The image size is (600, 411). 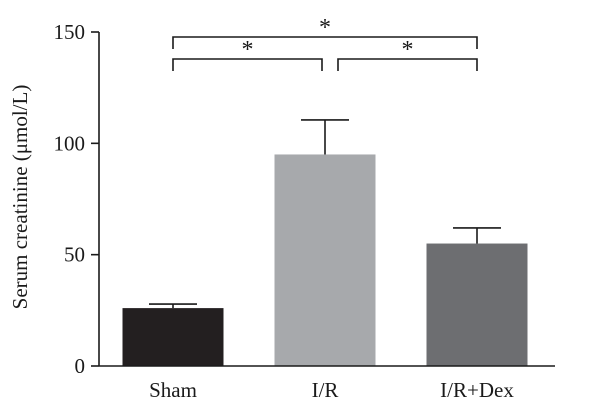 What do you see at coordinates (173, 390) in the screenshot?
I see `x-category-label-0: Sham` at bounding box center [173, 390].